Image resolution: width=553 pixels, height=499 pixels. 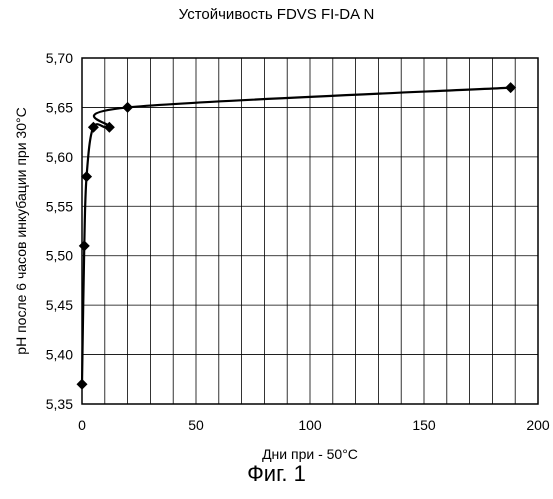 What do you see at coordinates (310, 454) in the screenshot?
I see `x-axis-label: Дни при - 50°C` at bounding box center [310, 454].